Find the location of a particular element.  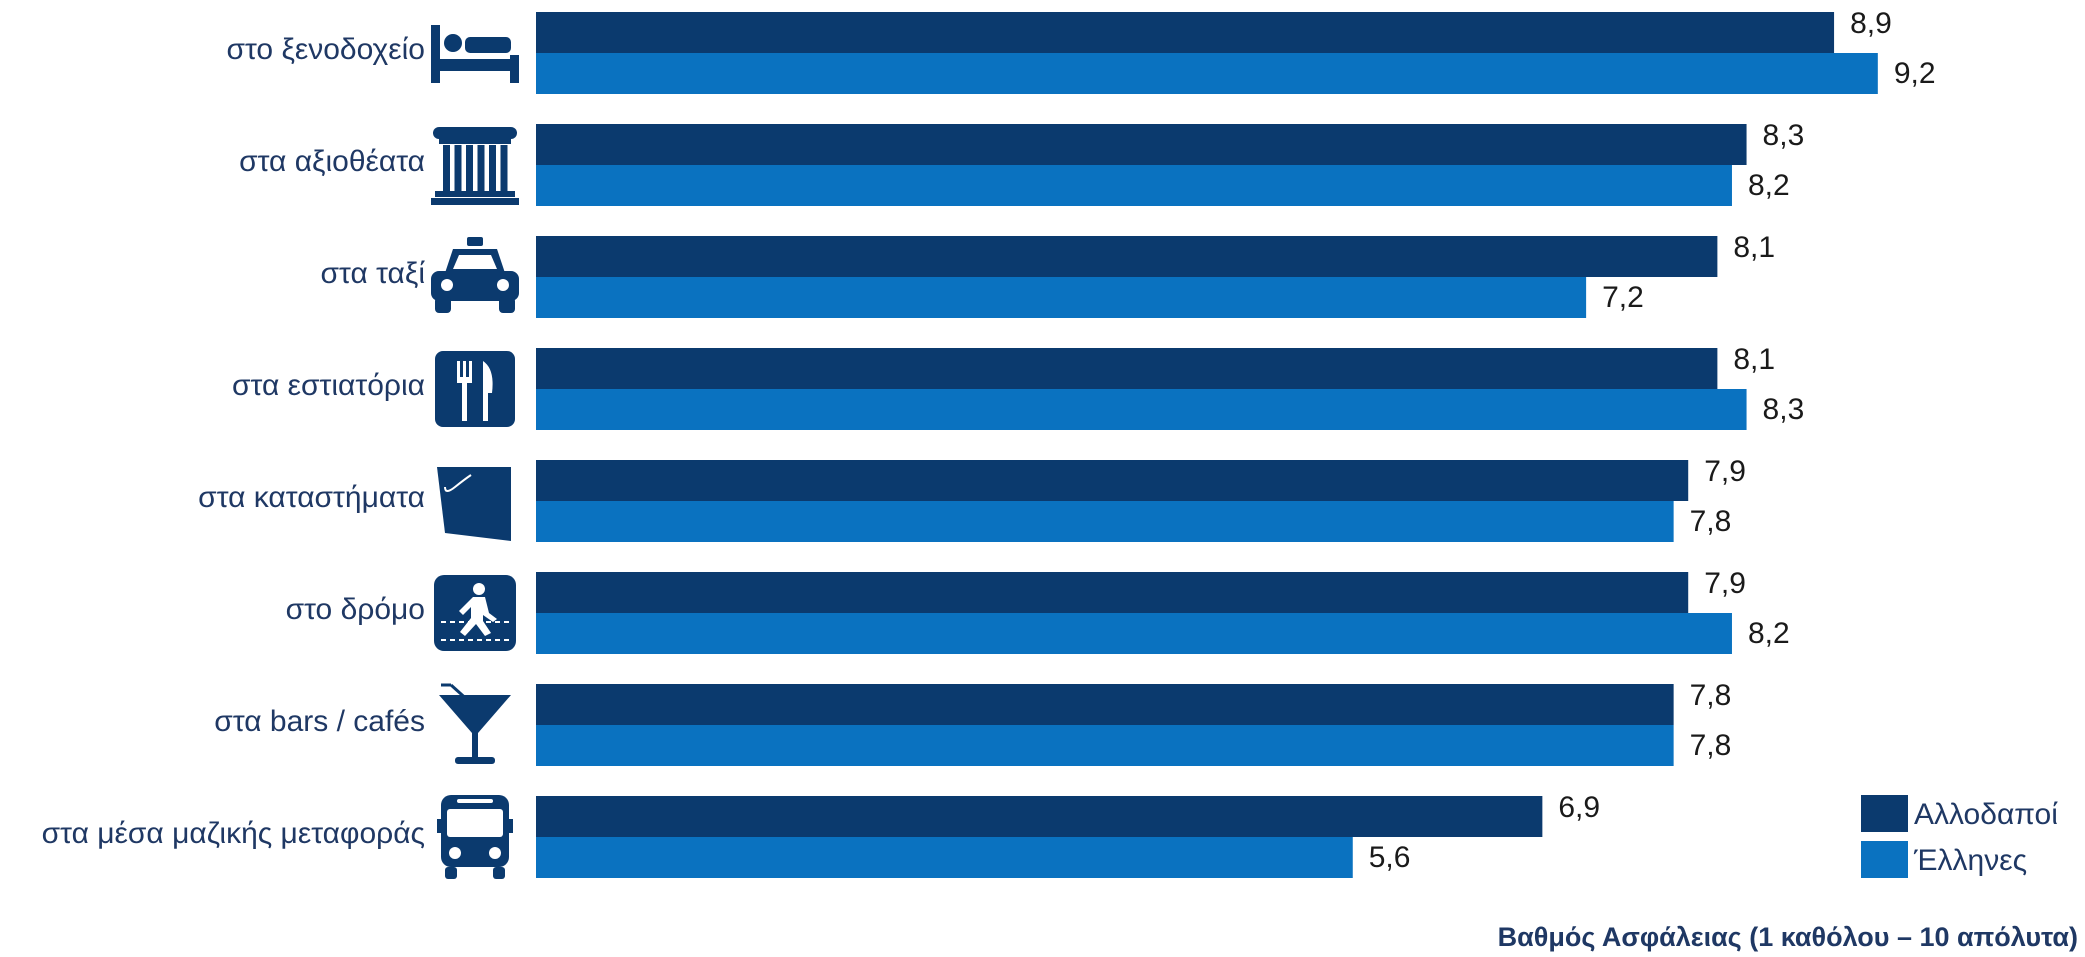

value-label: 9,2 is located at coordinates (1915, 73).